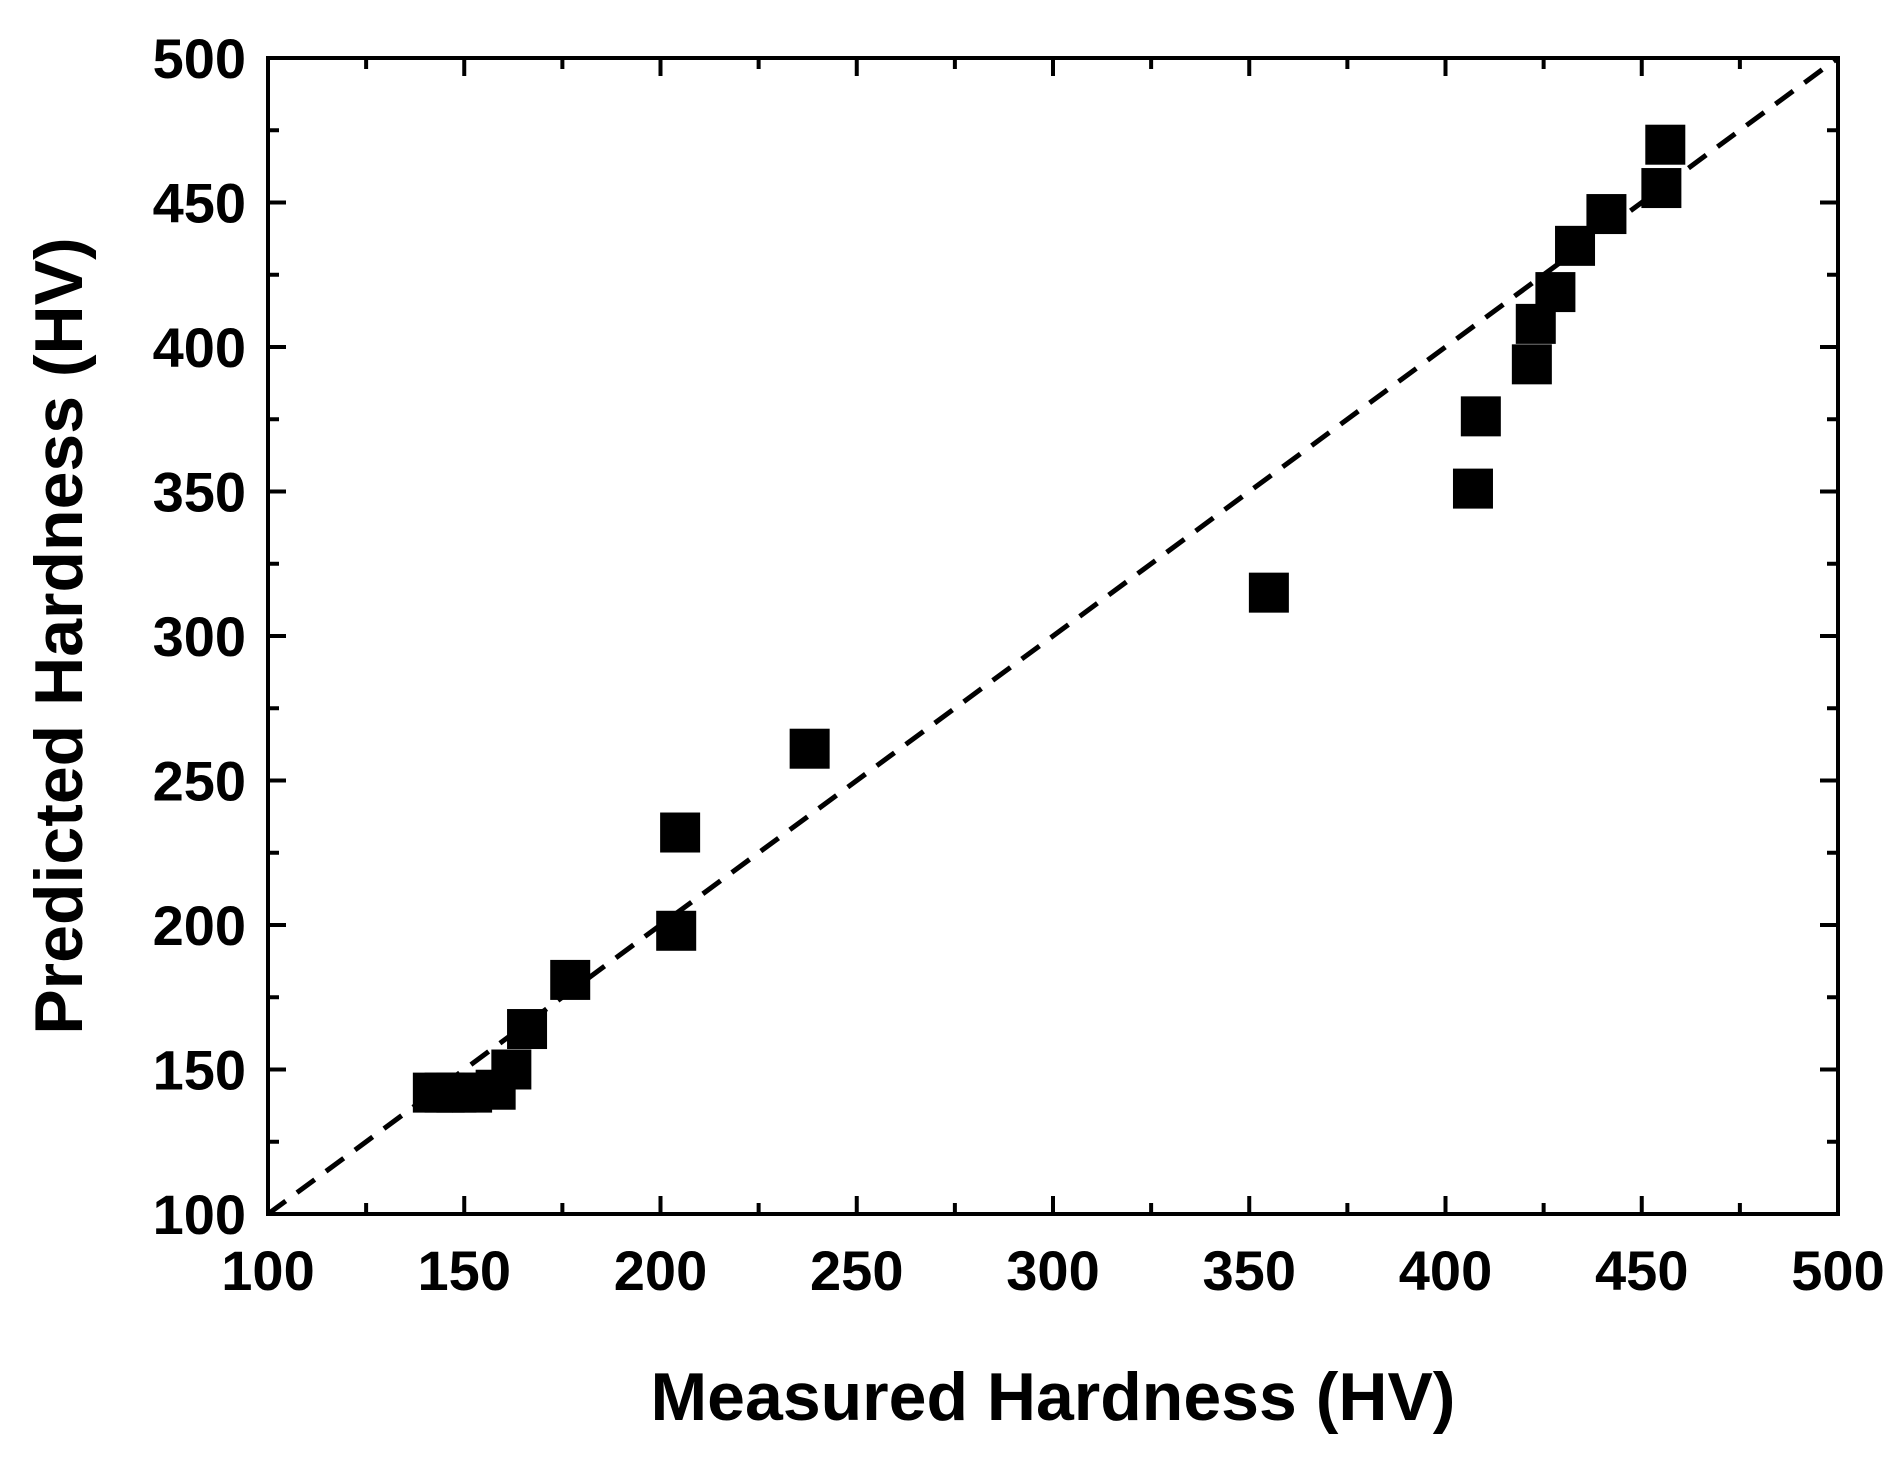  I want to click on y-tick-label: 500, so click(199, 58).